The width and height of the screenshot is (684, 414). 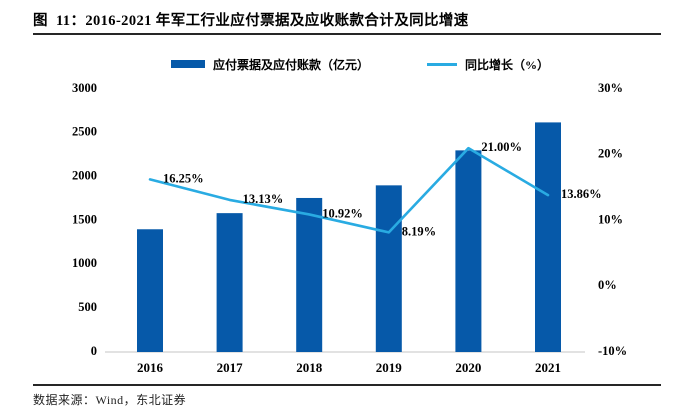 I want to click on left-axis-tick-label: 1000, so click(x=84, y=263).